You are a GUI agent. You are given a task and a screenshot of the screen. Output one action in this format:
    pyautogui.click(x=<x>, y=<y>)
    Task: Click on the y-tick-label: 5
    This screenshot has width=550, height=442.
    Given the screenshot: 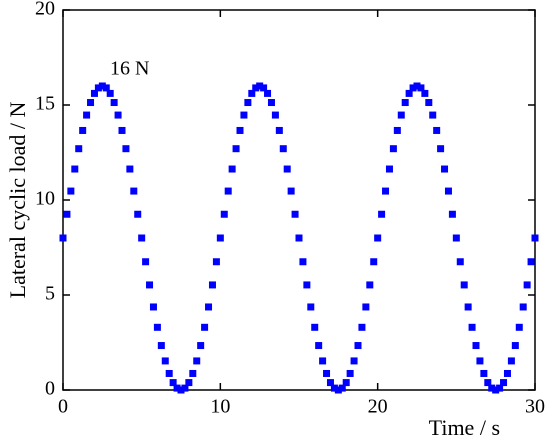 What is the action you would take?
    pyautogui.click(x=50, y=294)
    